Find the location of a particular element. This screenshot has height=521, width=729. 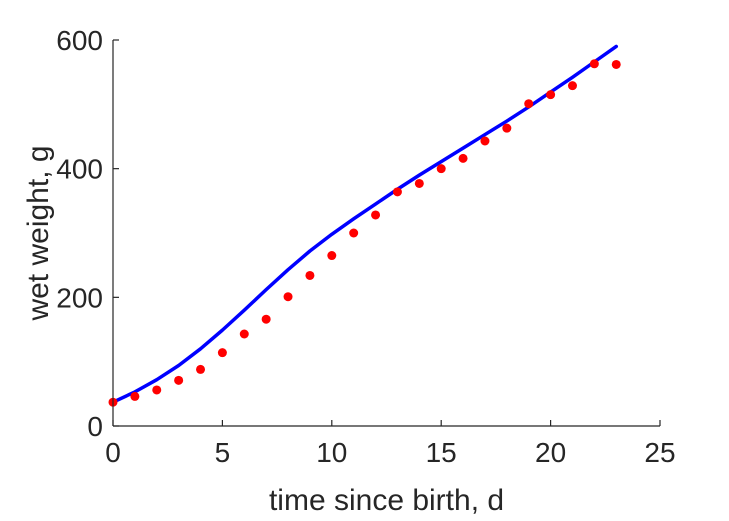

y-tick-label: 200 is located at coordinates (79, 297).